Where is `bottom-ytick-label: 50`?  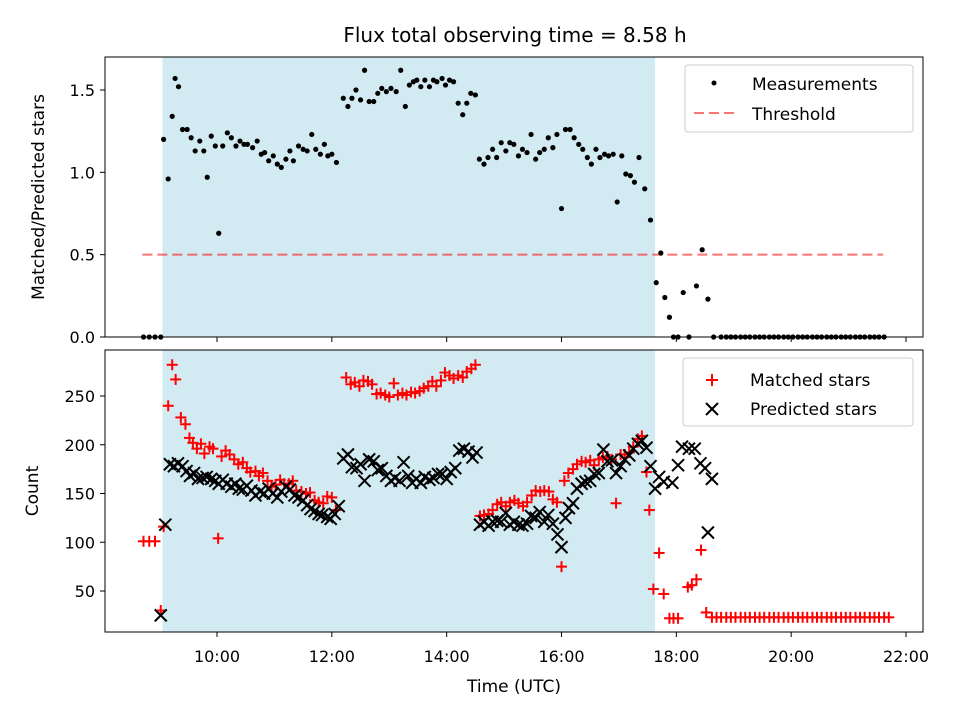 bottom-ytick-label: 50 is located at coordinates (85, 591).